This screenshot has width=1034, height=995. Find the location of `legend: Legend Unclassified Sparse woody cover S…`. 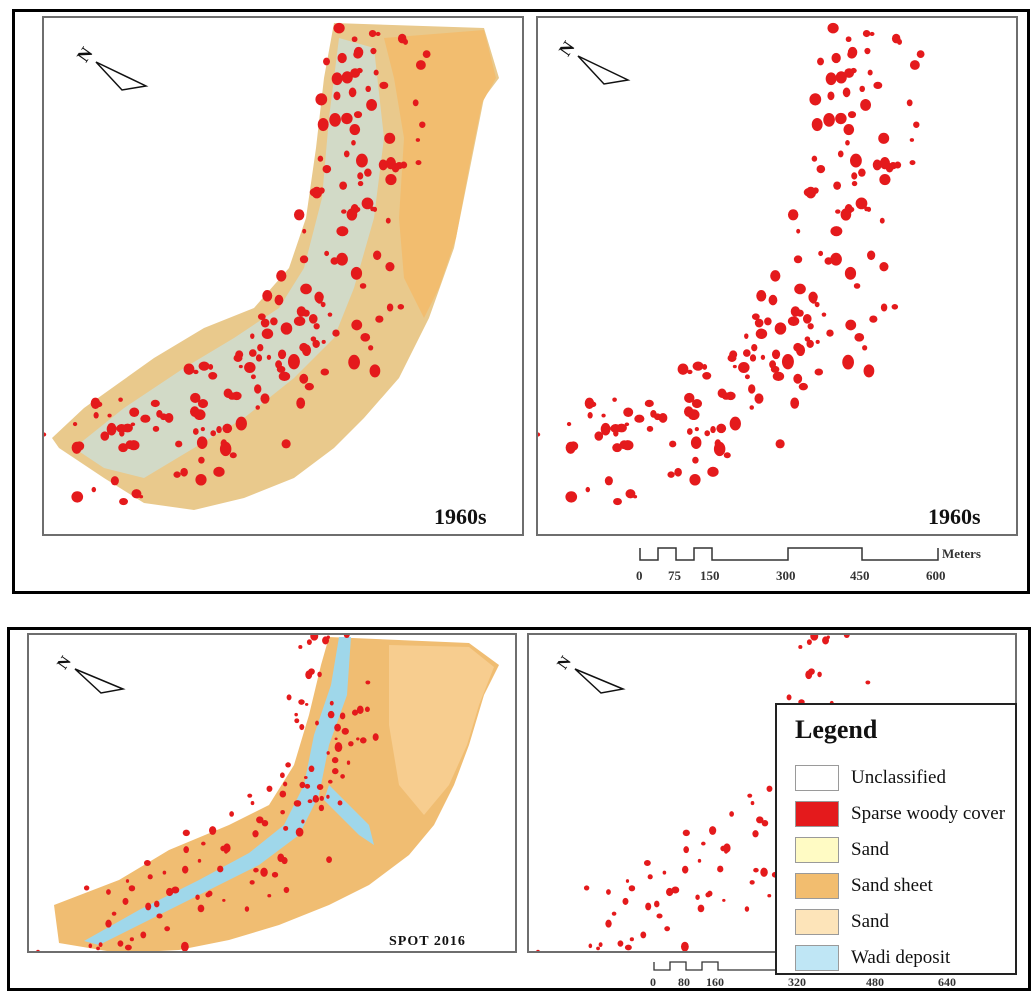

legend: Legend Unclassified Sparse woody cover S… is located at coordinates (896, 839).